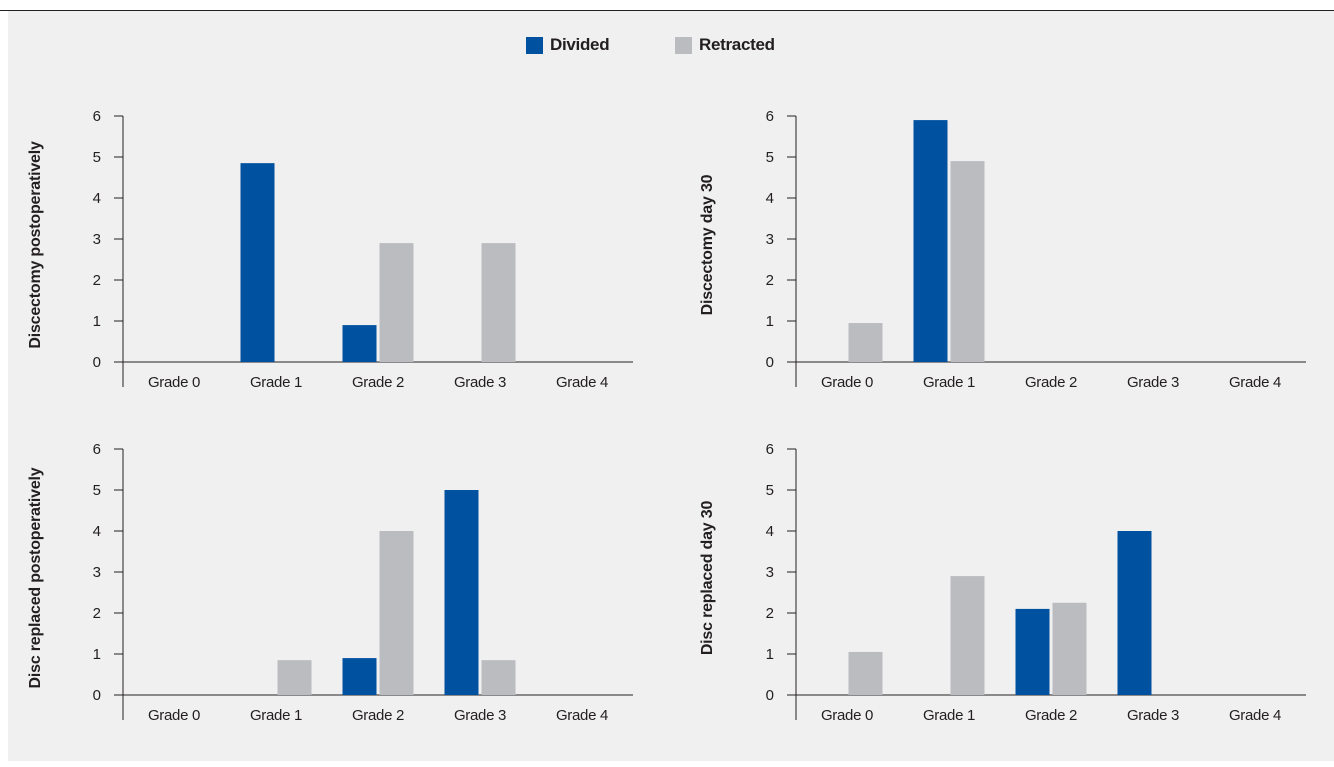 The image size is (1334, 767). I want to click on legend-item-retracted: Retracted, so click(725, 45).